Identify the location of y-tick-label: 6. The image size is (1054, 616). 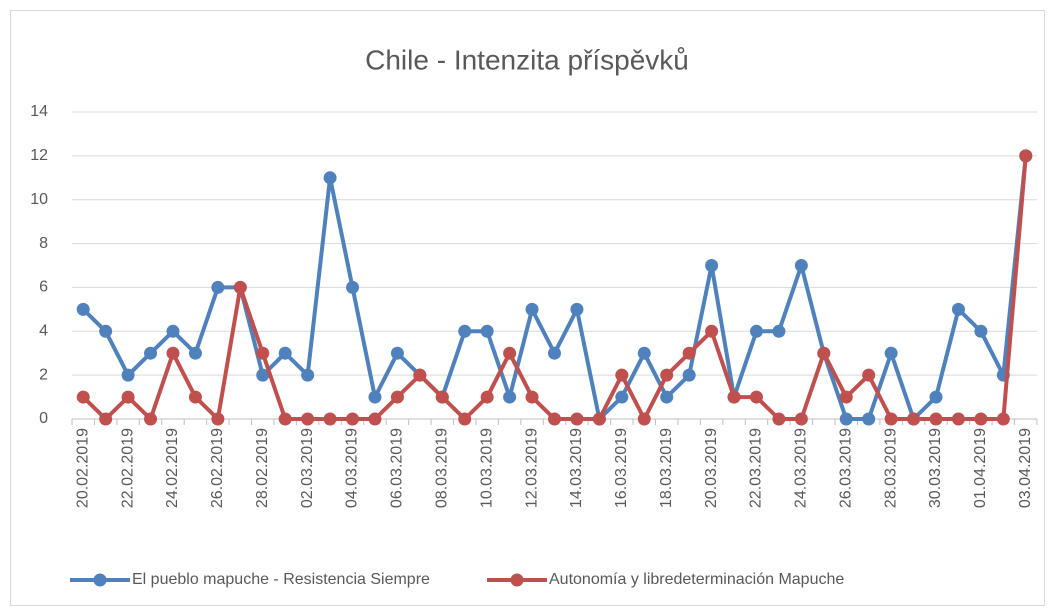
(43, 287).